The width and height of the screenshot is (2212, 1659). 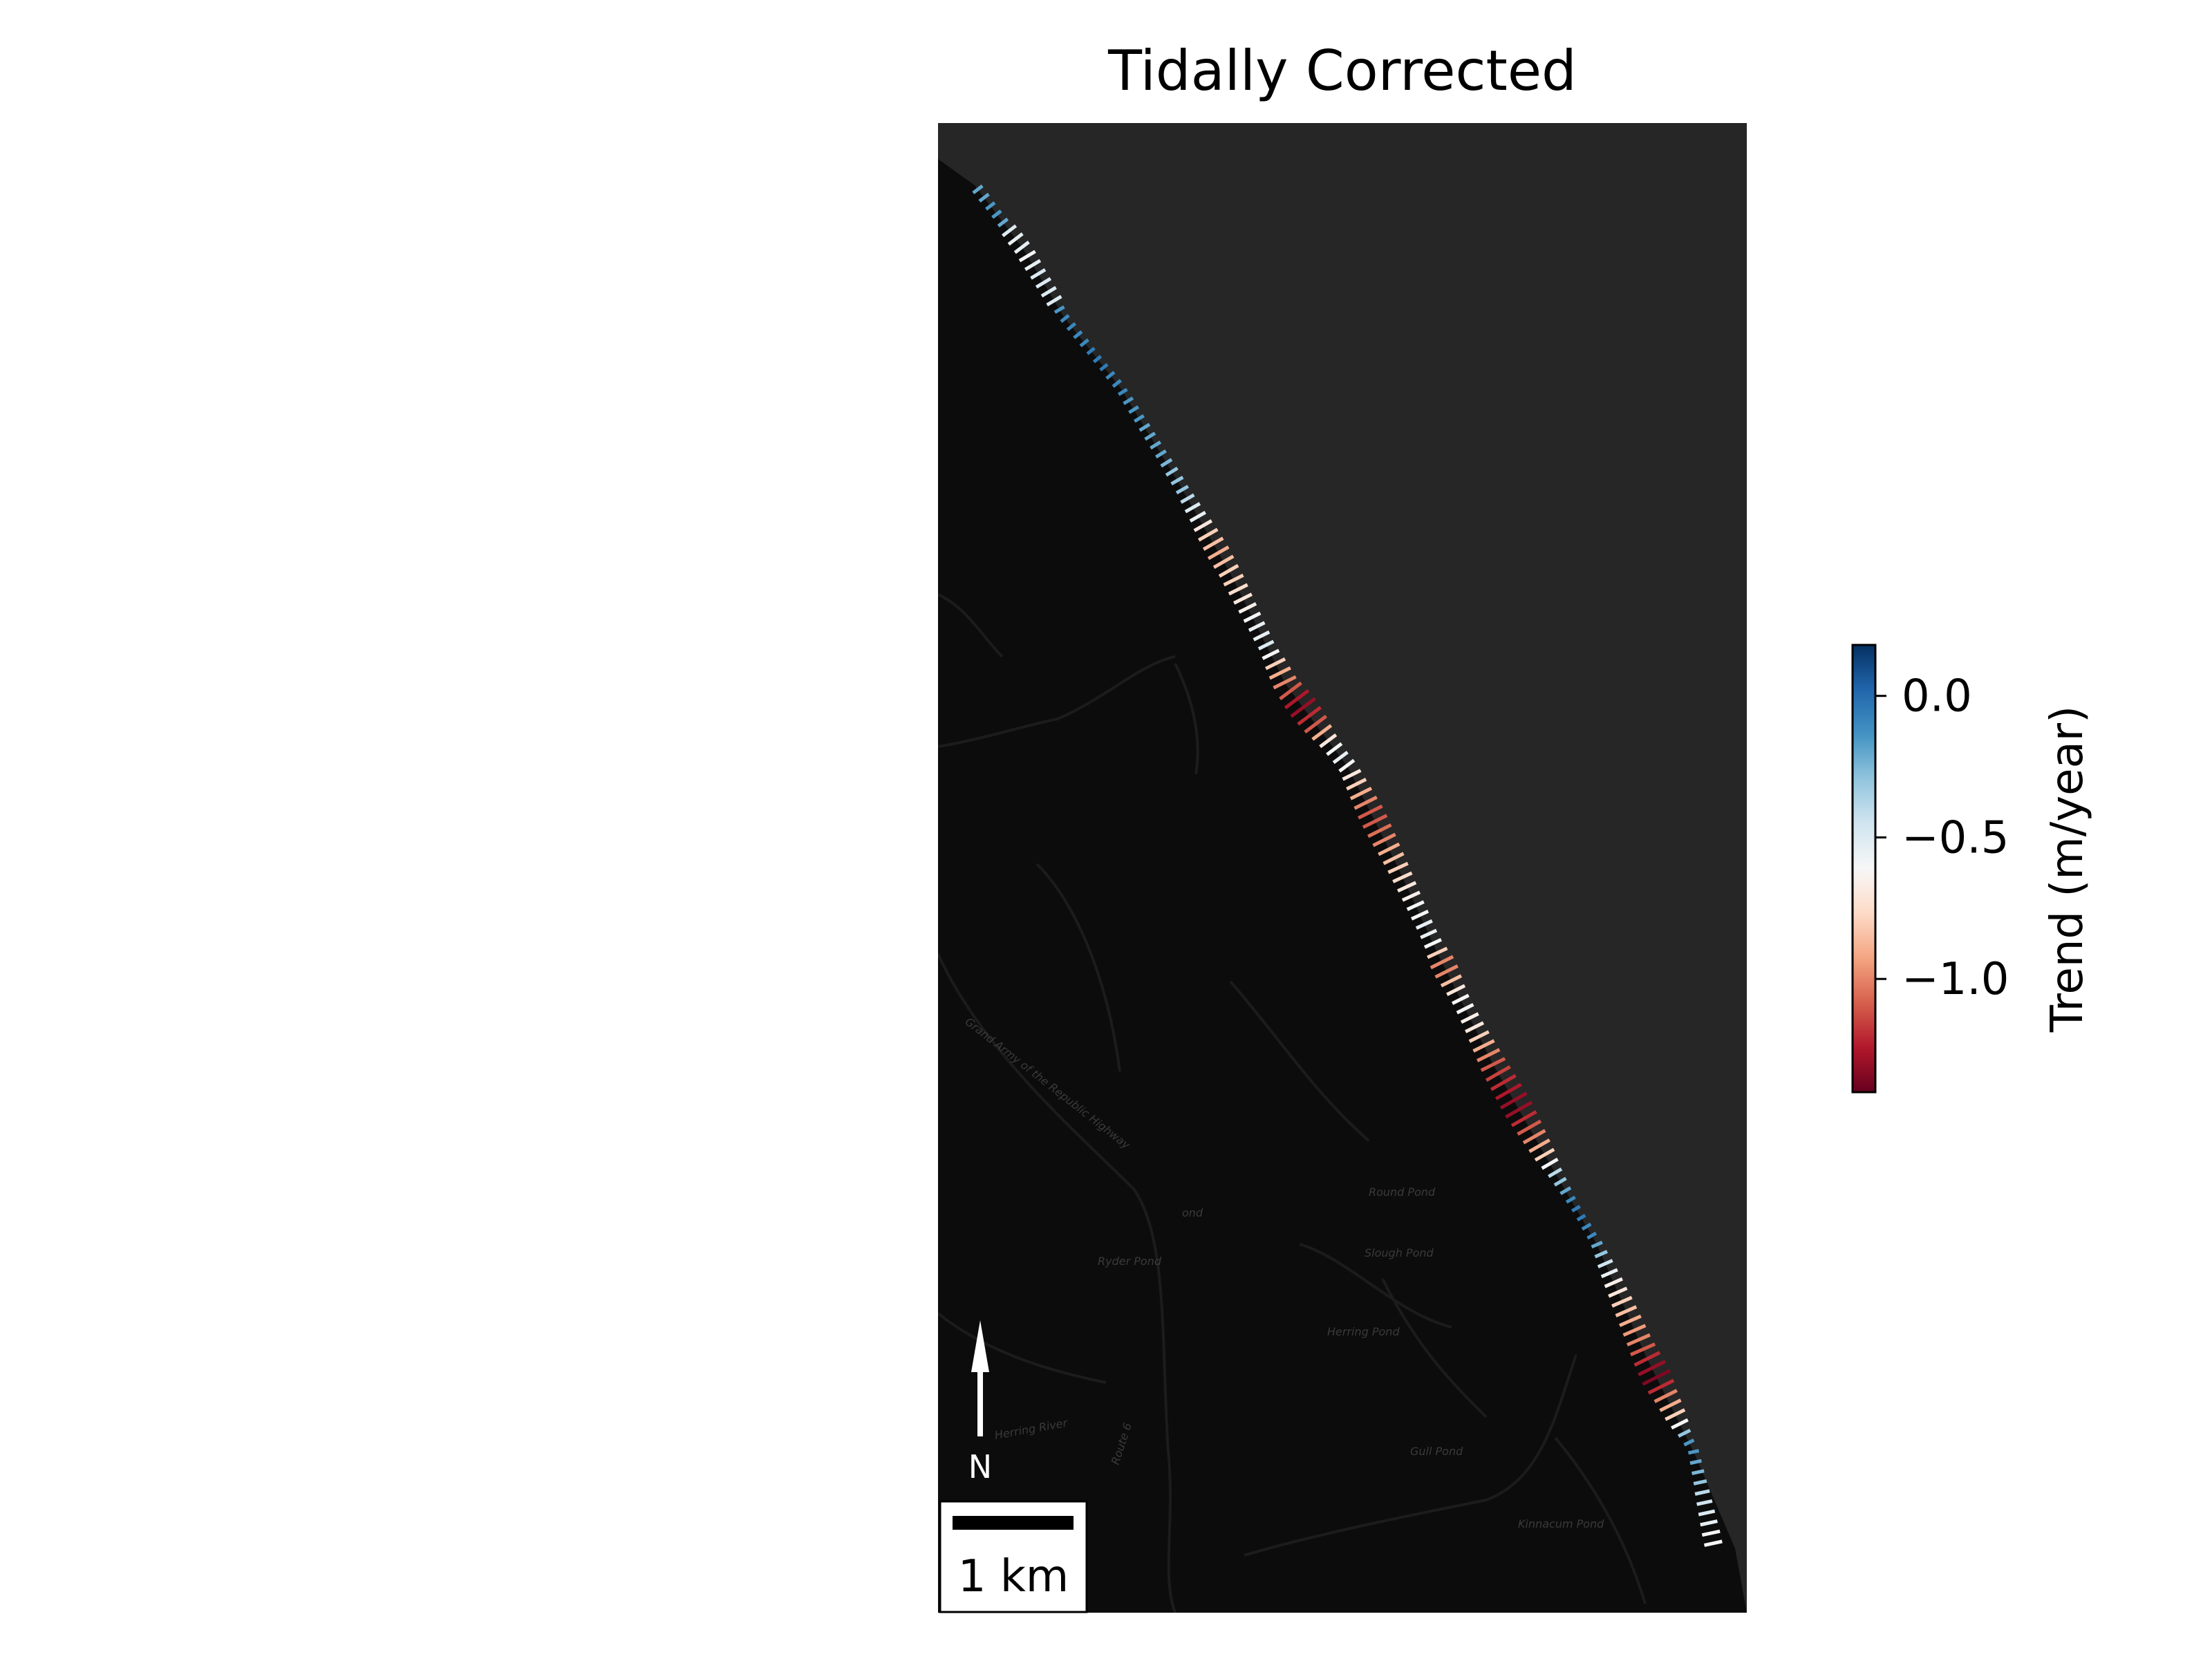 What do you see at coordinates (1192, 1213) in the screenshot?
I see `place-label-ond: ond` at bounding box center [1192, 1213].